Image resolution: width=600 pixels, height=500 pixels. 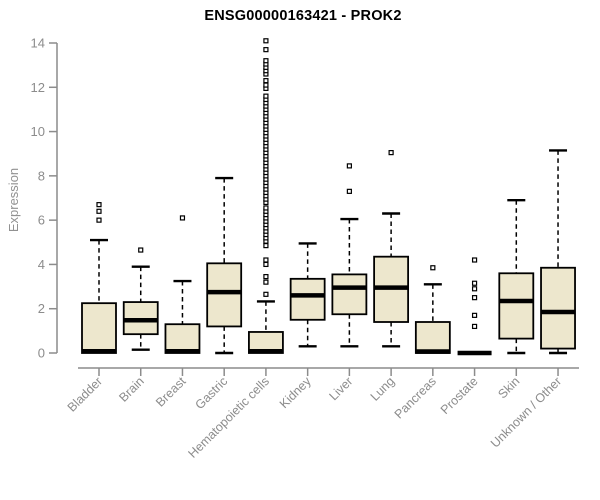 I want to click on chart-title: ENSG00000163421 - PROK2, so click(x=303, y=16).